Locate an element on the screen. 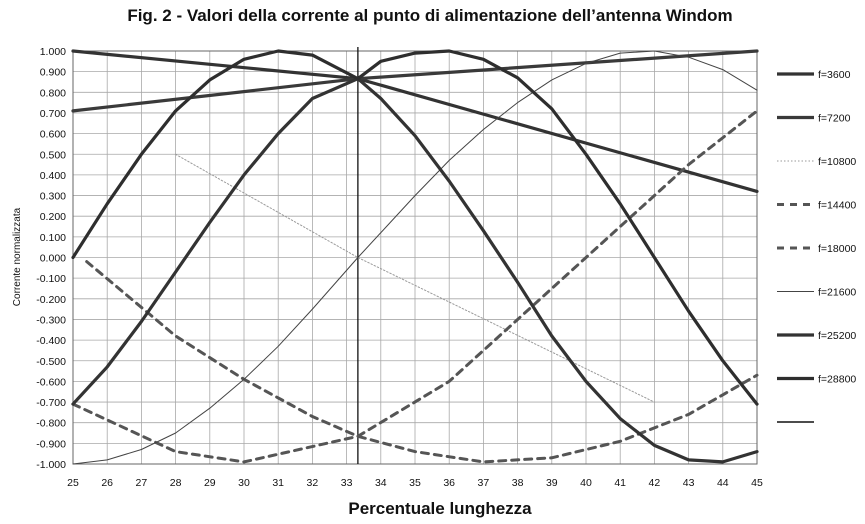 This screenshot has height=524, width=865. x-tick-label: 38 is located at coordinates (518, 483).